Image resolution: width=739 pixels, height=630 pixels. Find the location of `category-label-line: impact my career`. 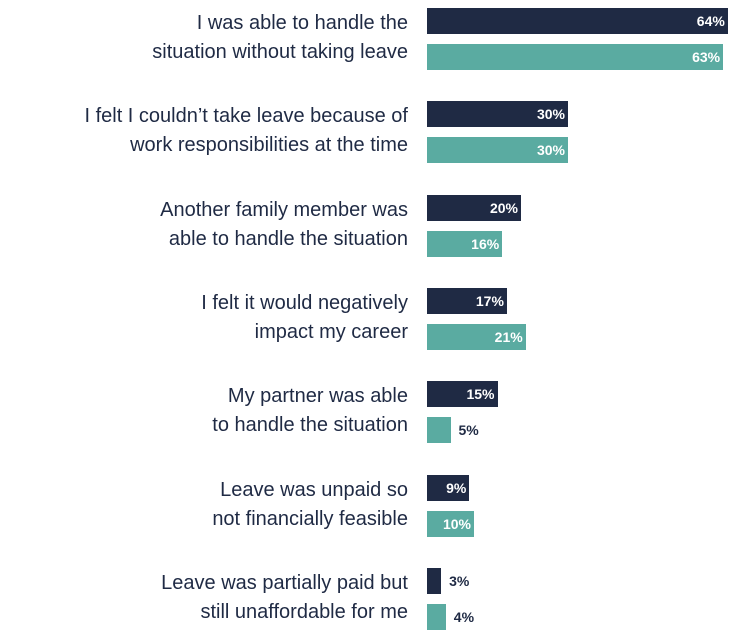

category-label-line: impact my career is located at coordinates (331, 331).